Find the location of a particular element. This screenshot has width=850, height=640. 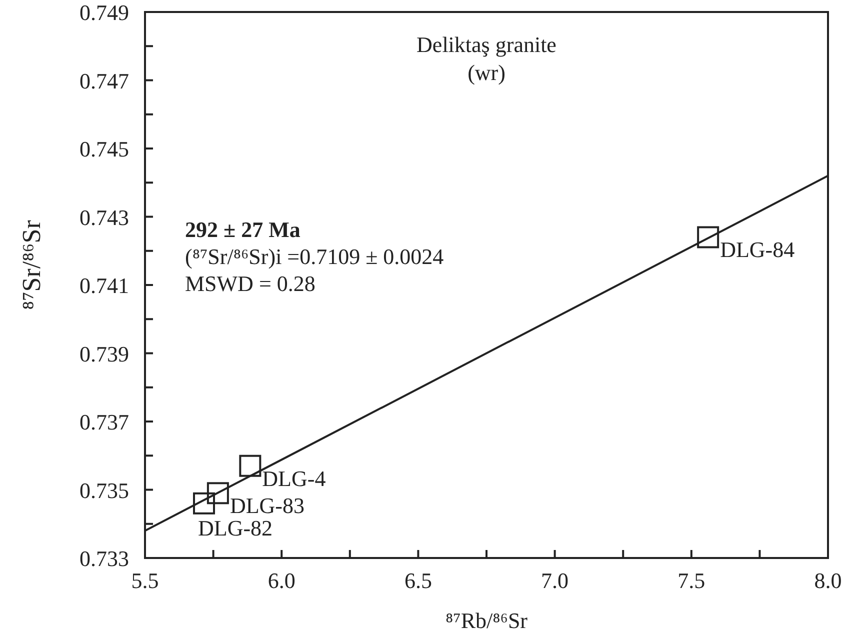

annotation: MSWD = 0.28 is located at coordinates (250, 283).